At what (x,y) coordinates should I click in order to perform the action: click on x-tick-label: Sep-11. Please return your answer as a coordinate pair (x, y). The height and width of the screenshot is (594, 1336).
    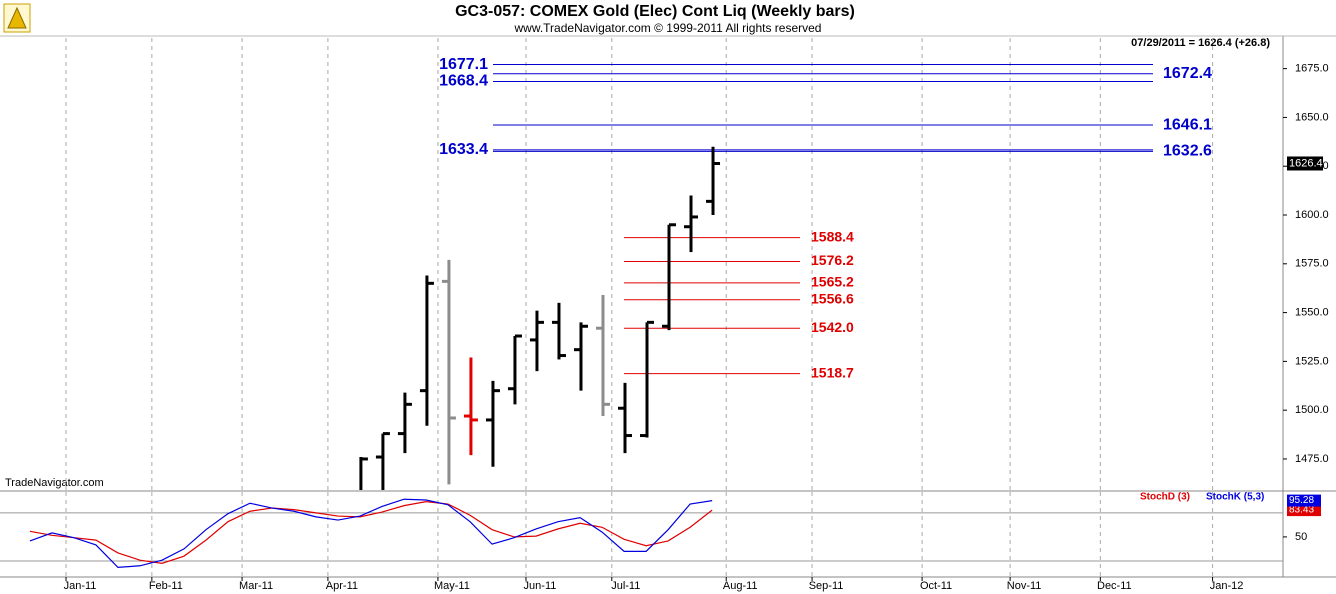
    Looking at the image, I should click on (826, 586).